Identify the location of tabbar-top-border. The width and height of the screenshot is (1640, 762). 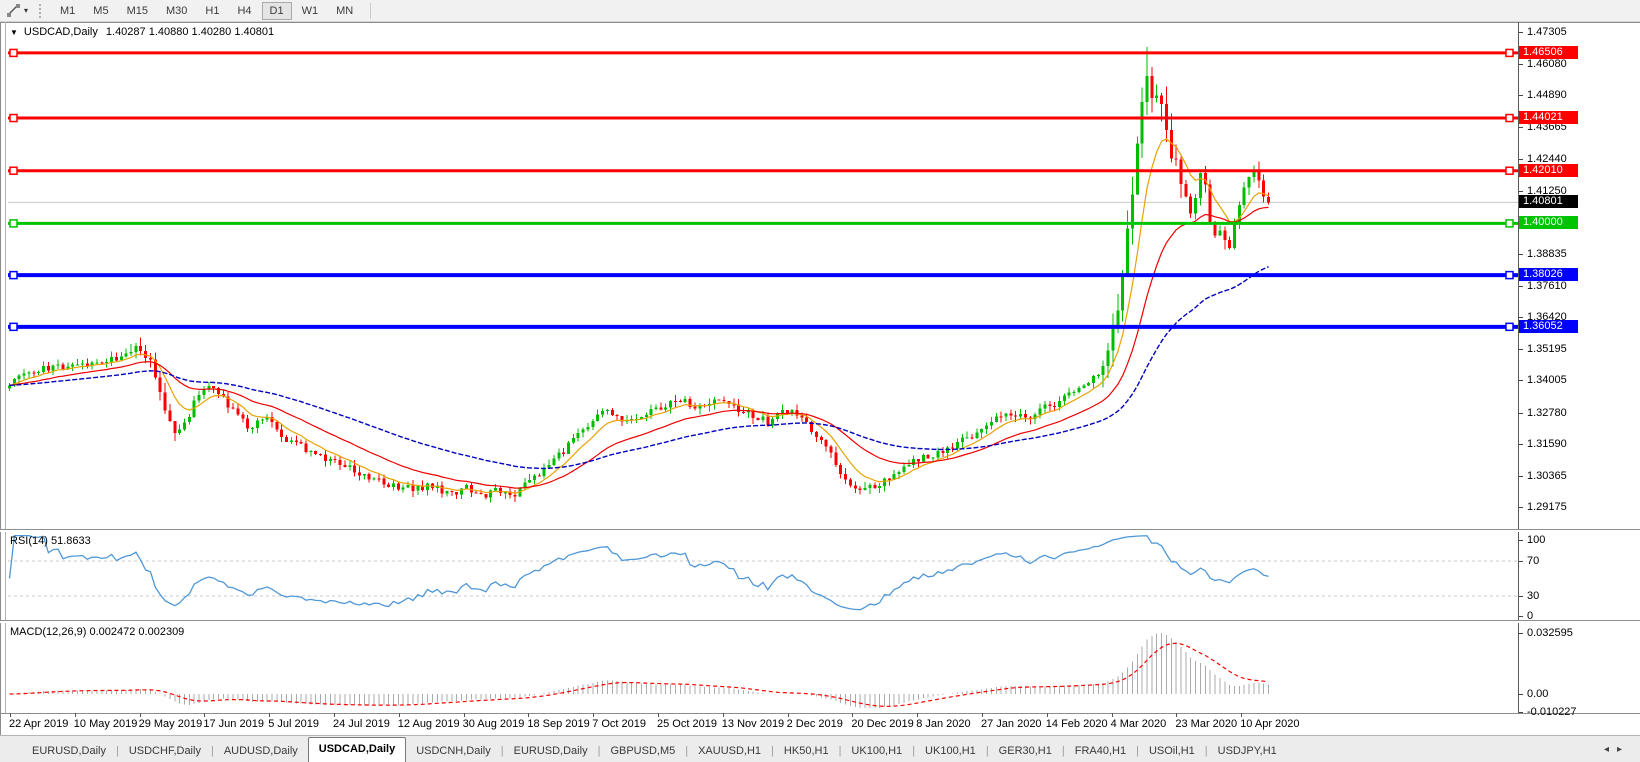
(820, 735).